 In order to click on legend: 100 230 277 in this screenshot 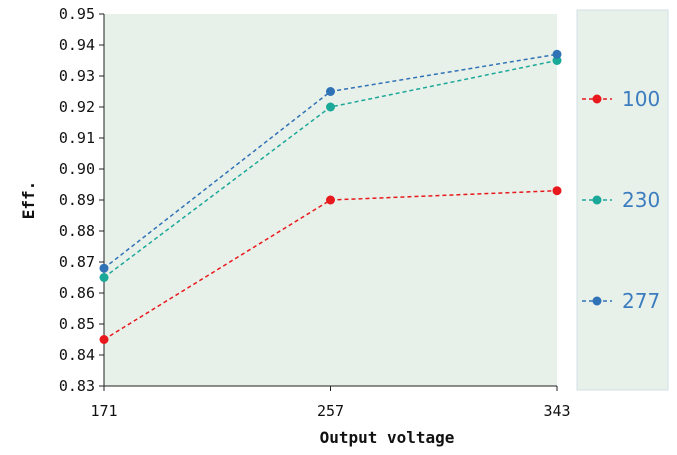, I will do `click(621, 200)`.